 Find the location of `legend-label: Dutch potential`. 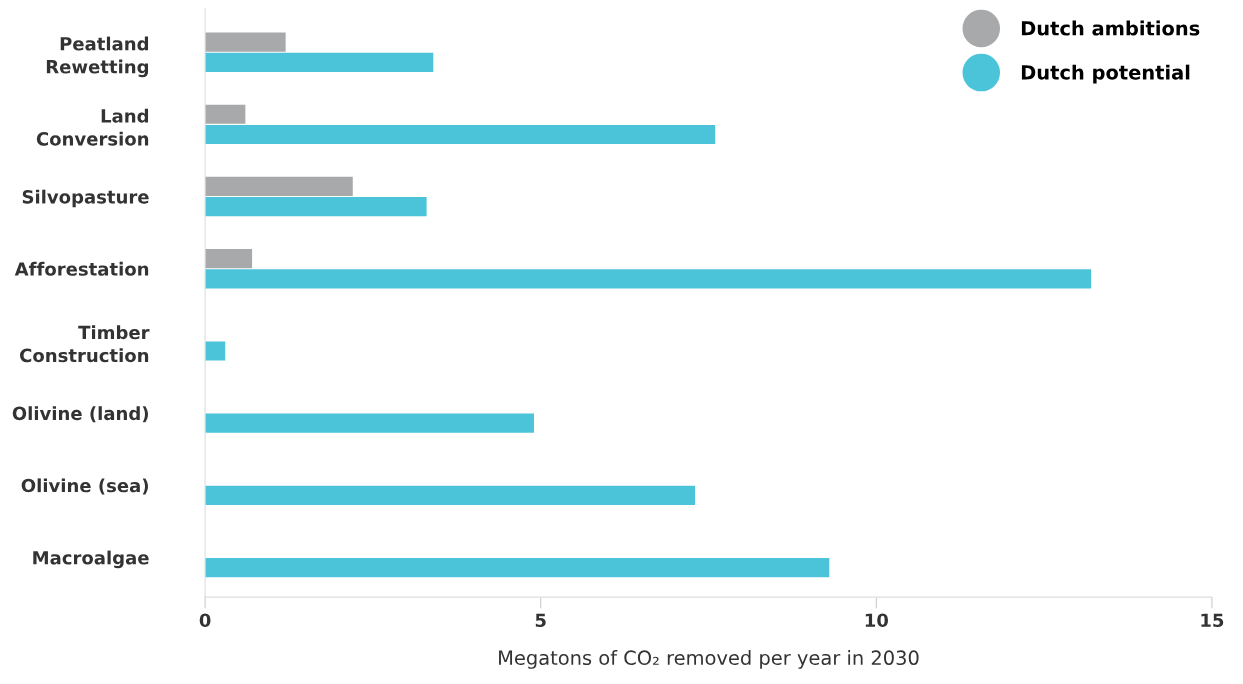

legend-label: Dutch potential is located at coordinates (1105, 74).